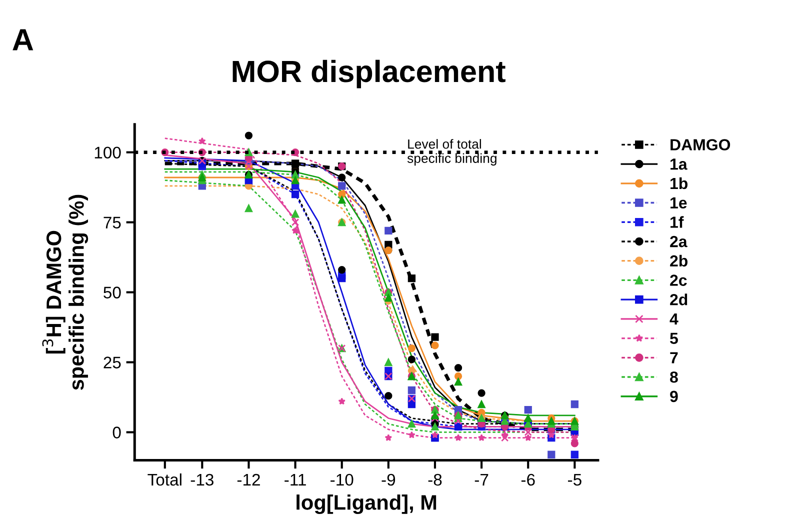 The width and height of the screenshot is (792, 529). I want to click on y-tick-label: 75, so click(112, 222).